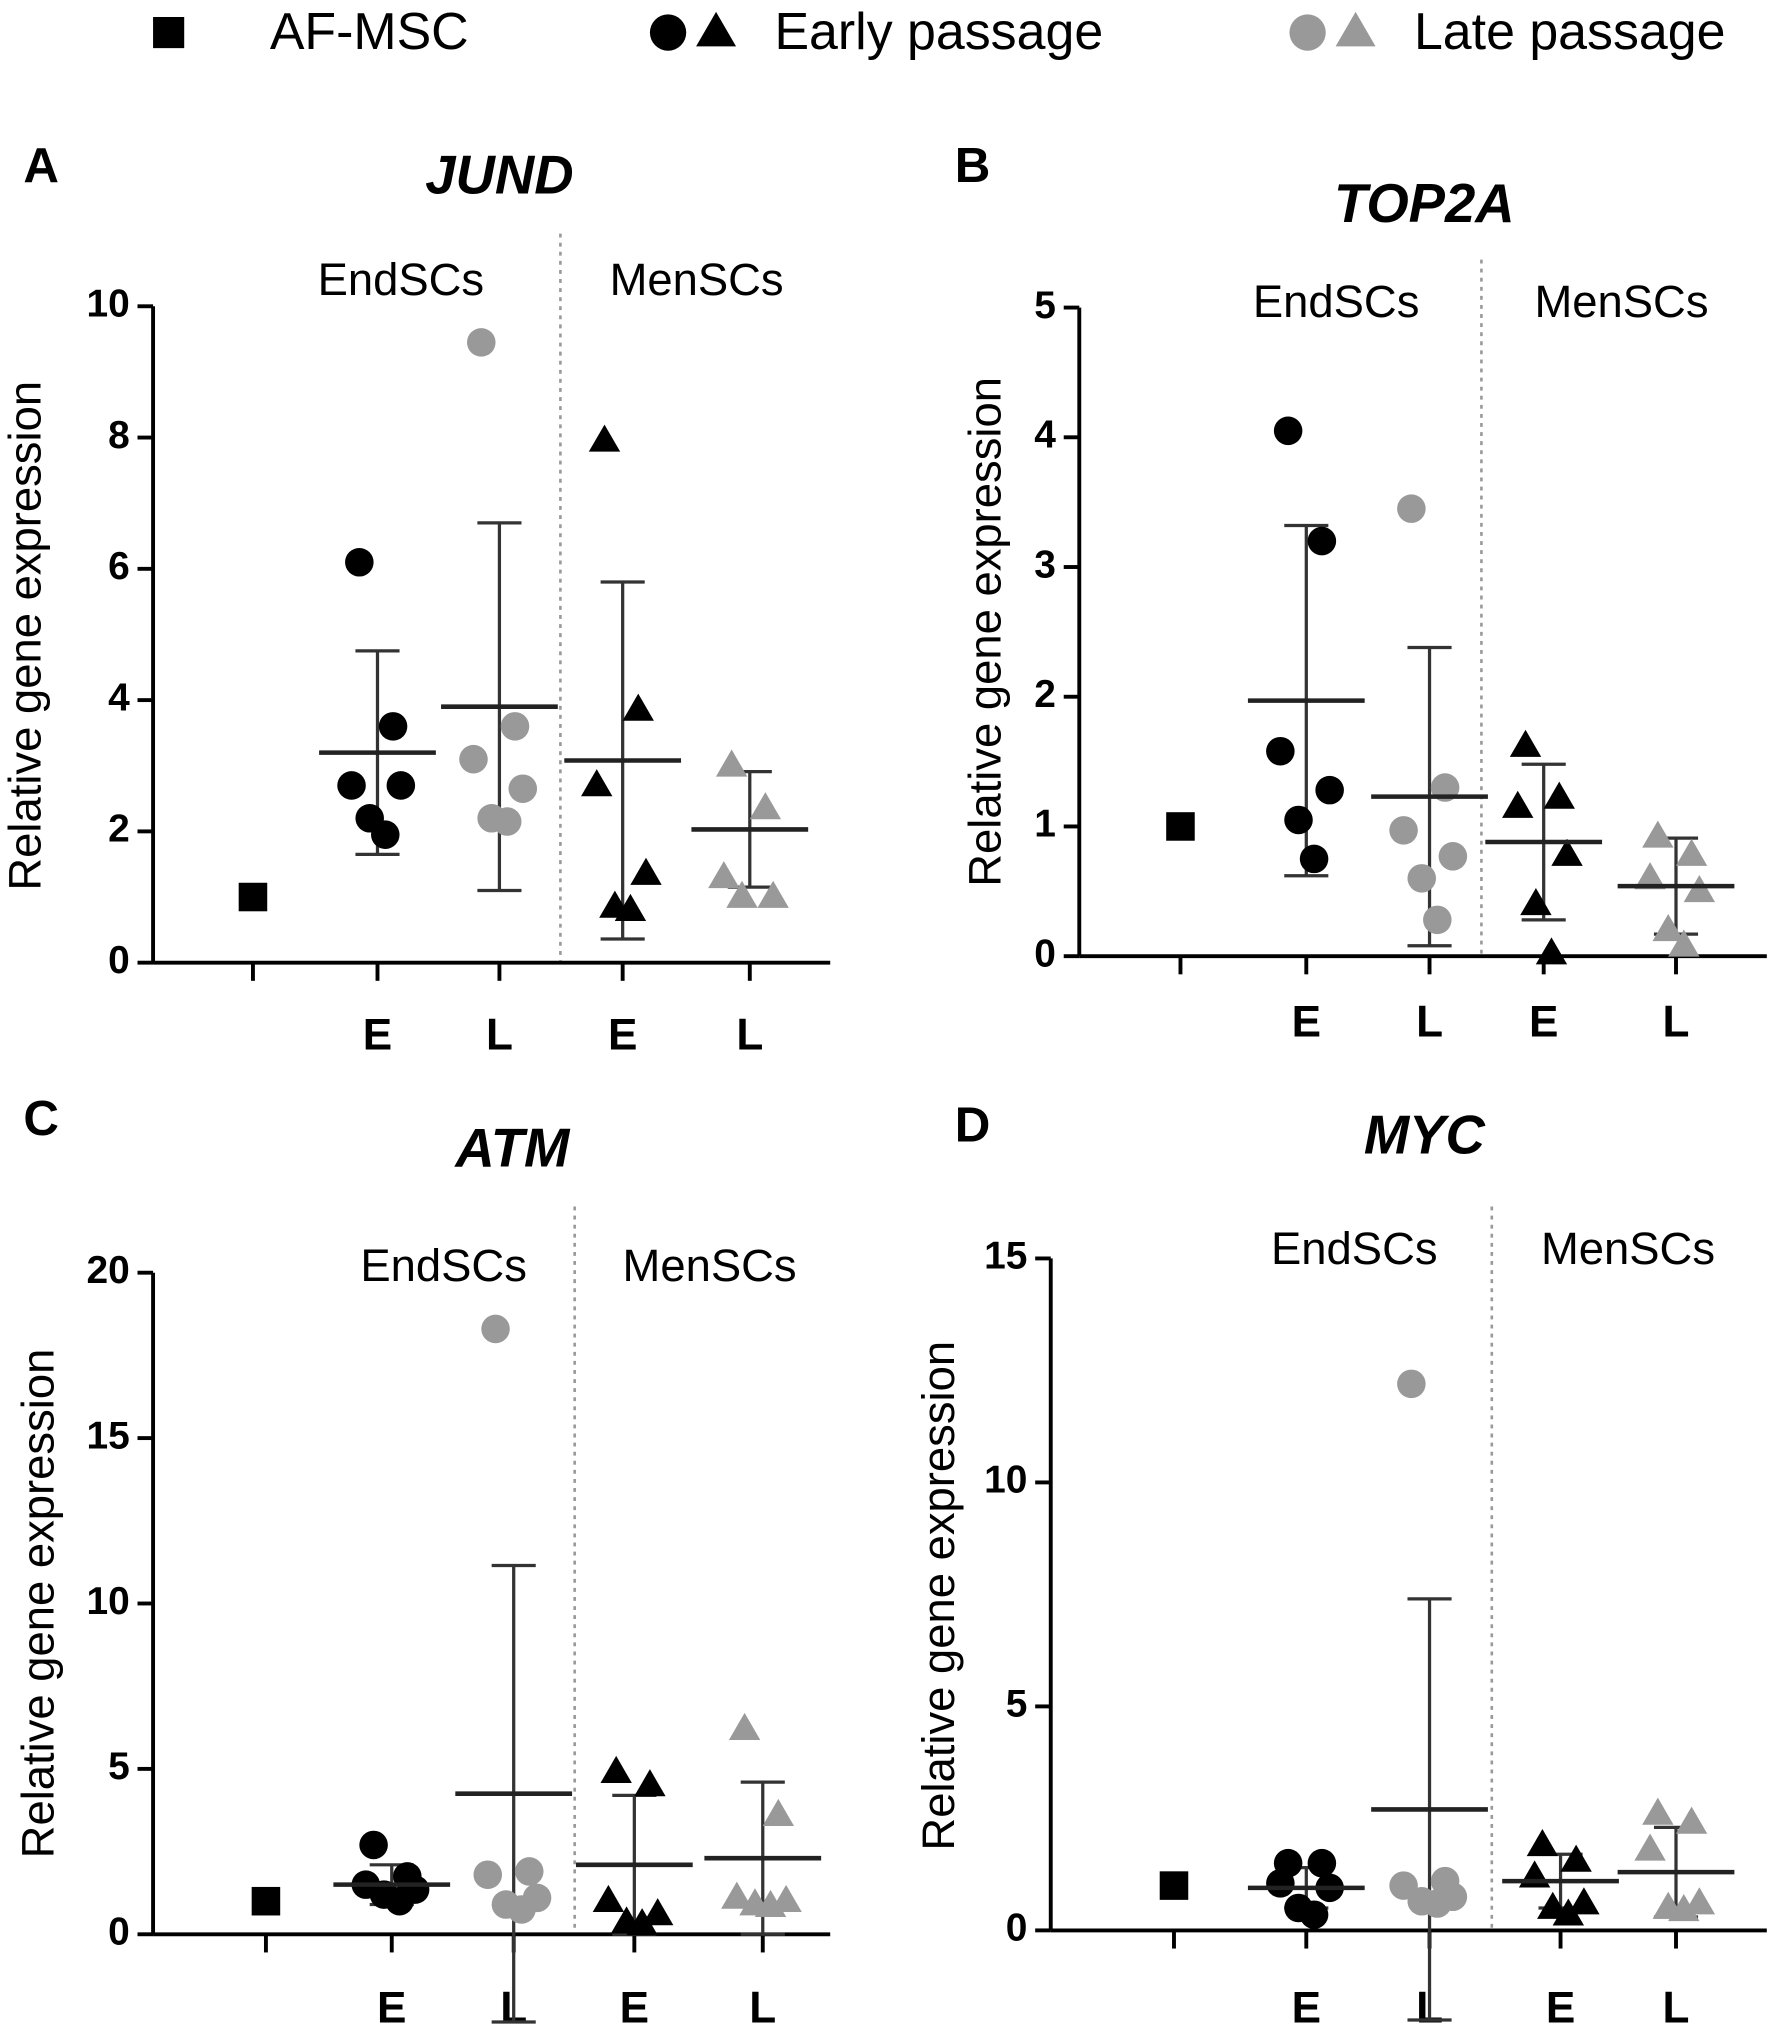  What do you see at coordinates (512, 1147) in the screenshot?
I see `chart-title: ATM` at bounding box center [512, 1147].